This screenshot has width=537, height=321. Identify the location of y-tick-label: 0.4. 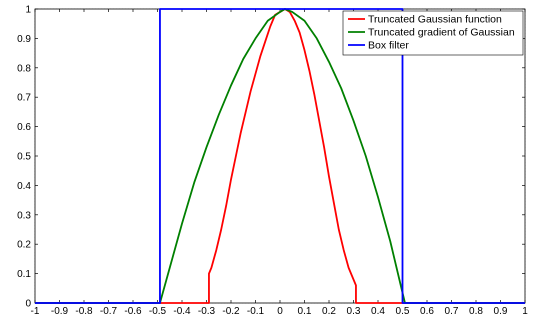
(24, 186).